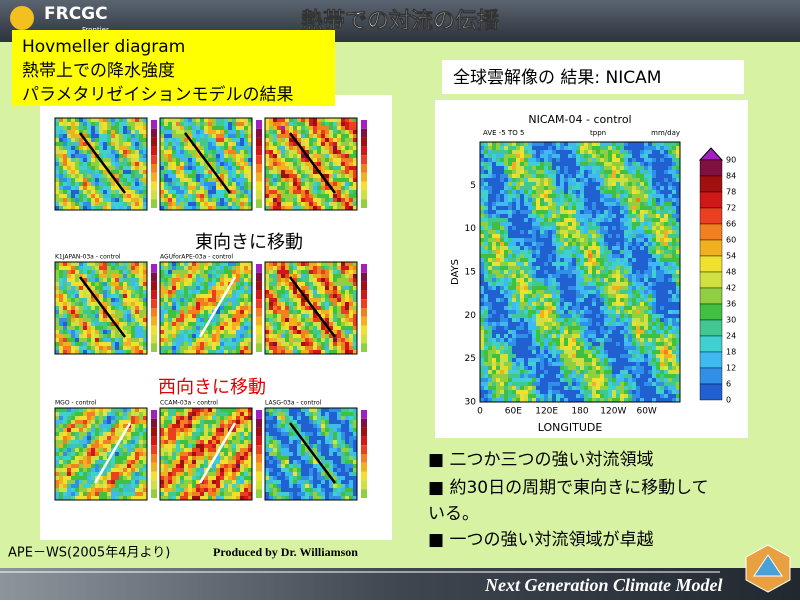  I want to click on colorbar-cell, so click(154, 441).